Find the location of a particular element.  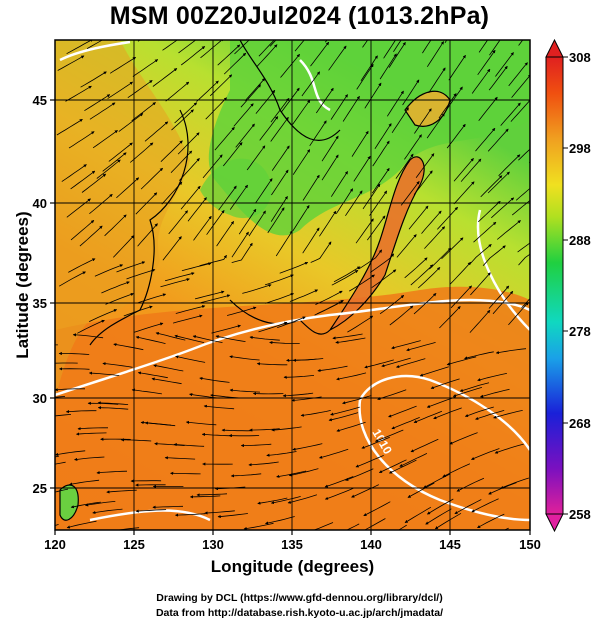

y-tick-label: 40 is located at coordinates (40, 203).